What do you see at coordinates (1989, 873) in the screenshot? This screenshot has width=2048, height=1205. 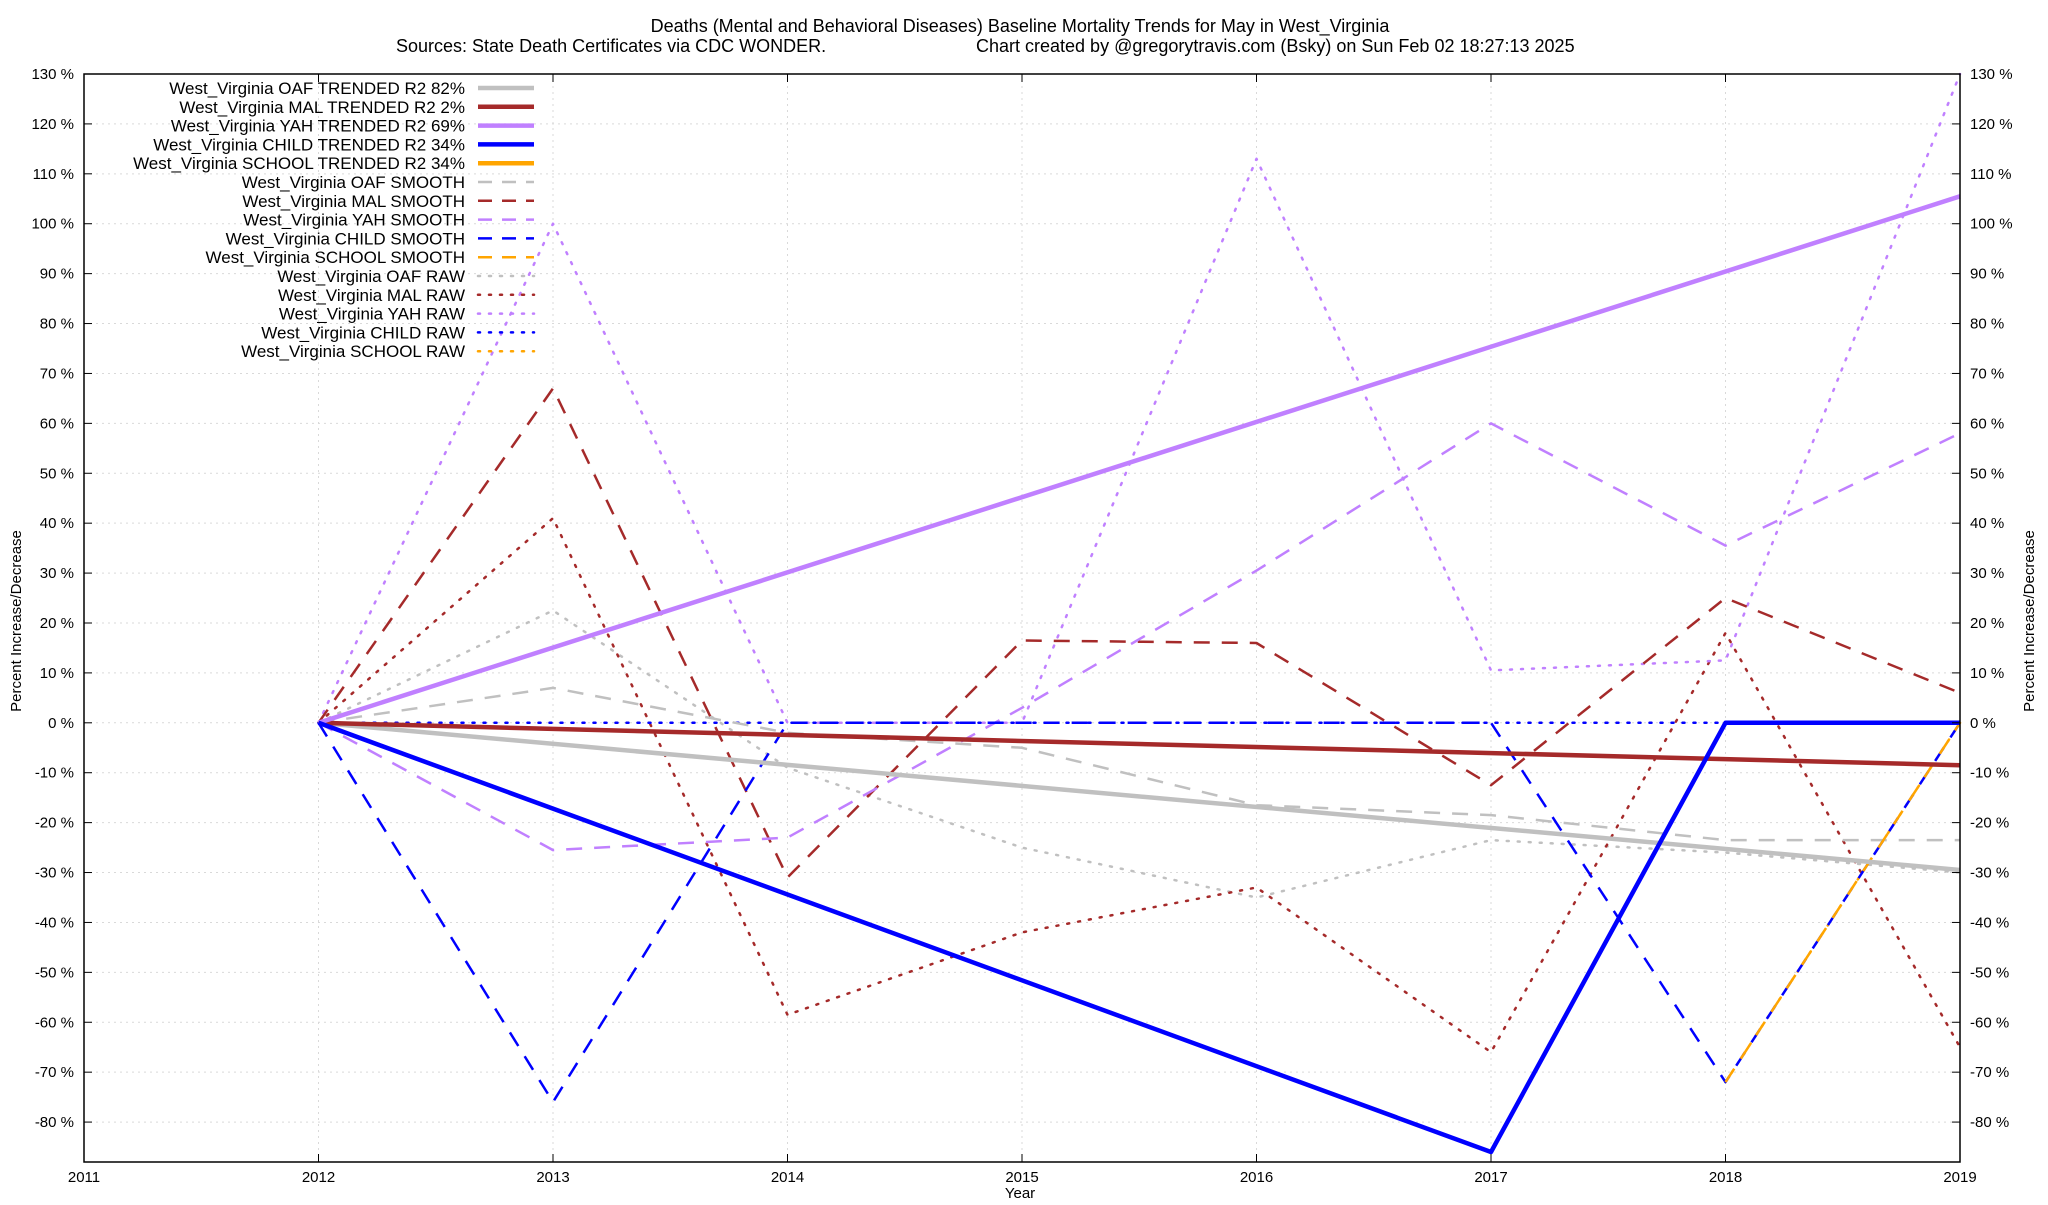 I see `y-tick-label-right: -30 %` at bounding box center [1989, 873].